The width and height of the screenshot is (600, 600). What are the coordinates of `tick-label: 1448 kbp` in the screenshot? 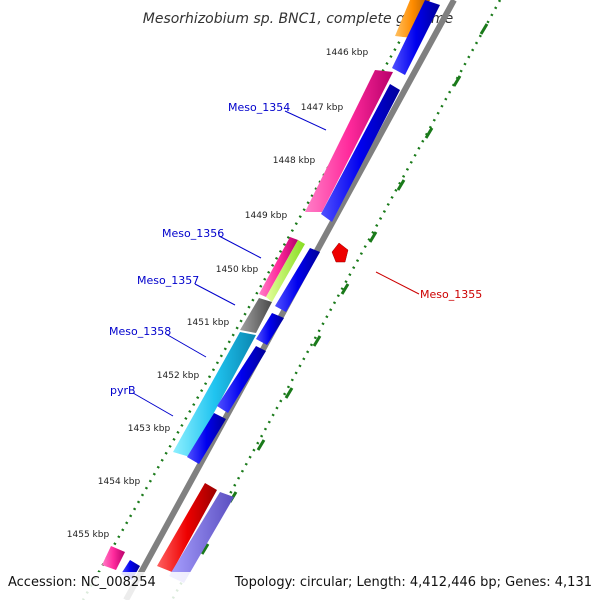 It's located at (294, 161).